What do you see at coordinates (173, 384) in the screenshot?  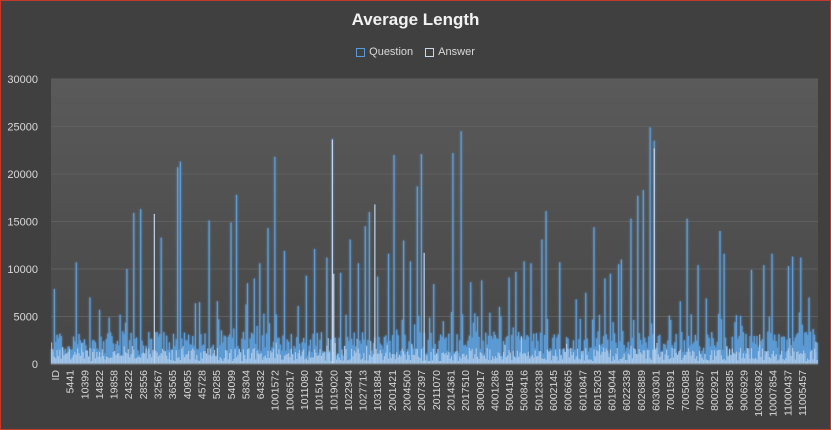 I see `x-tick-label: 36565` at bounding box center [173, 384].